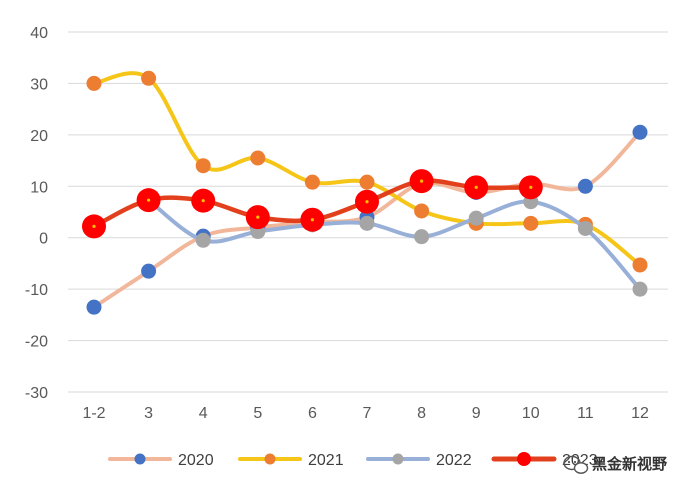  I want to click on wechat-icon, so click(576, 464).